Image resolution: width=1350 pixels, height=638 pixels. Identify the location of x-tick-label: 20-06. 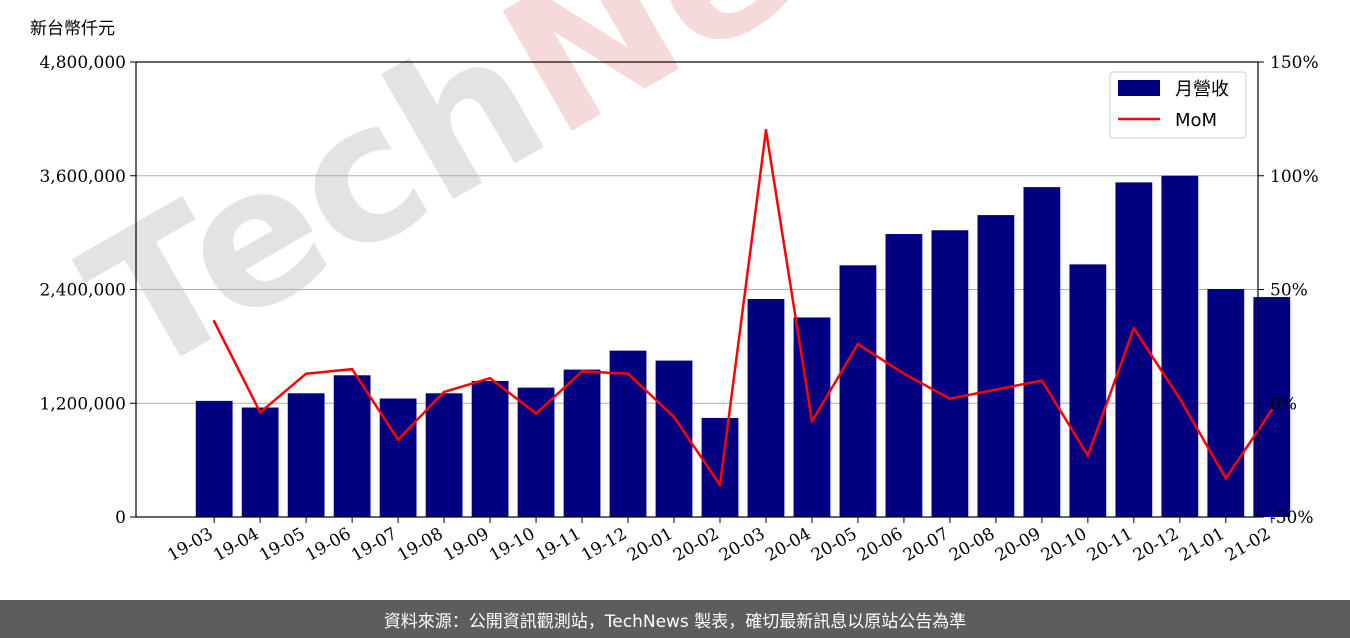
(880, 545).